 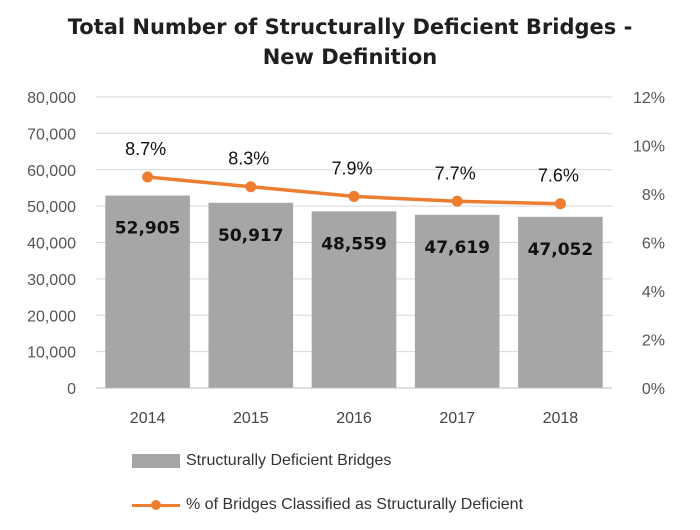 What do you see at coordinates (561, 250) in the screenshot?
I see `bar-value-label: 47,052` at bounding box center [561, 250].